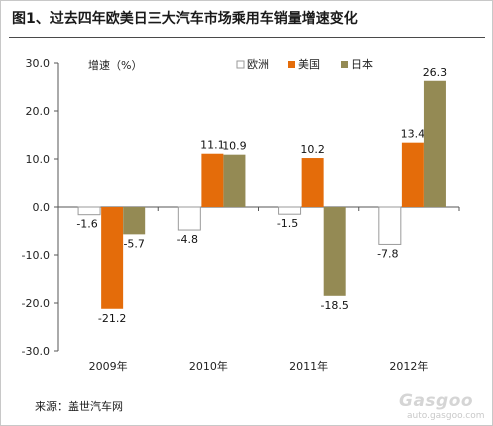  I want to click on data-label: -21.2, so click(112, 318).